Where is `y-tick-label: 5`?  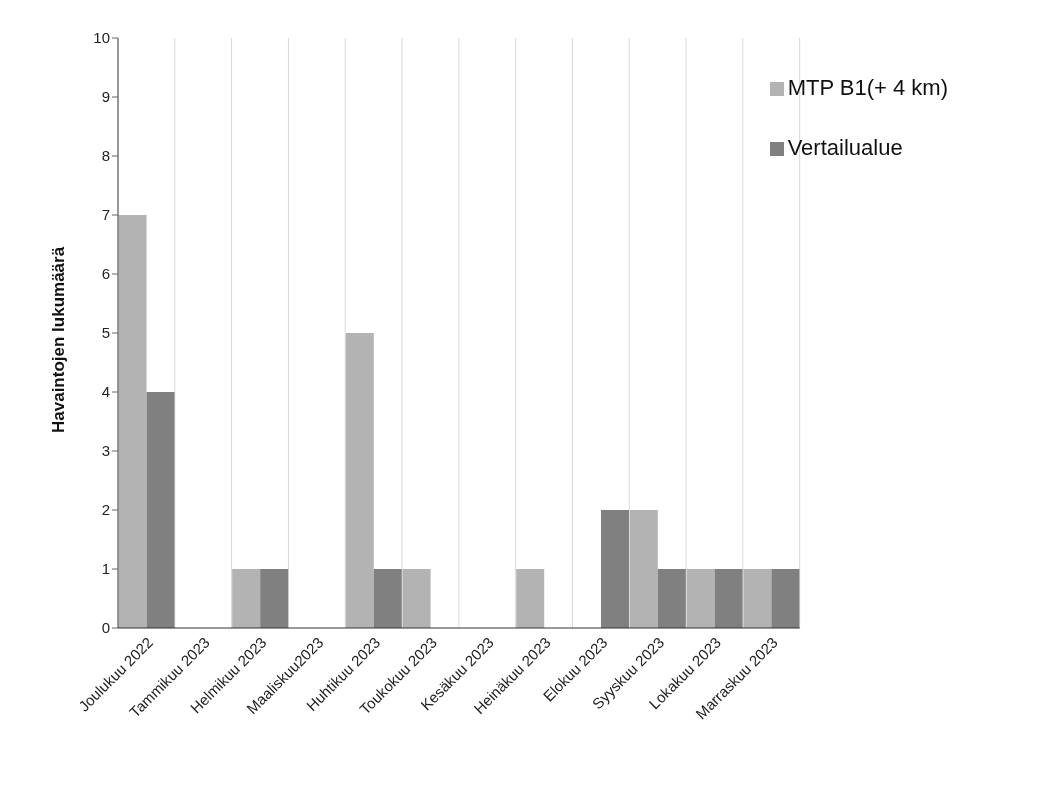 y-tick-label: 5 is located at coordinates (105, 333).